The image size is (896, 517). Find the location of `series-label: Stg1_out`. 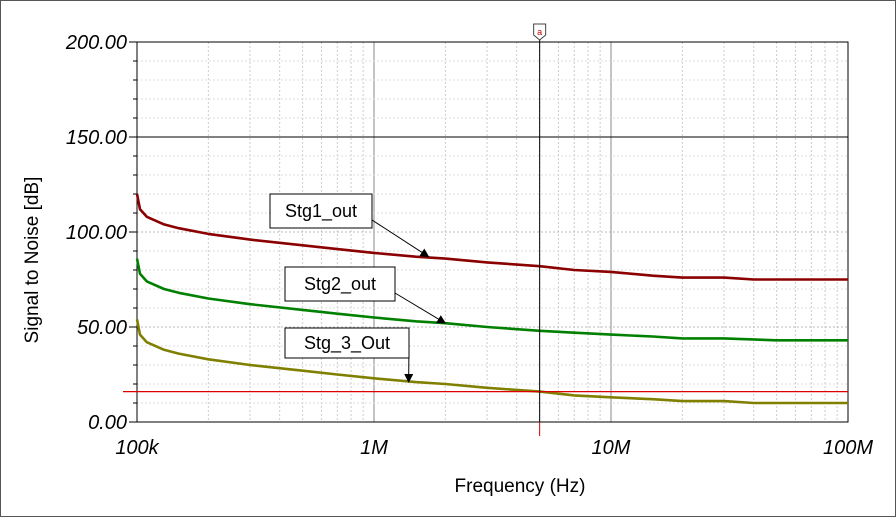

series-label: Stg1_out is located at coordinates (321, 211).